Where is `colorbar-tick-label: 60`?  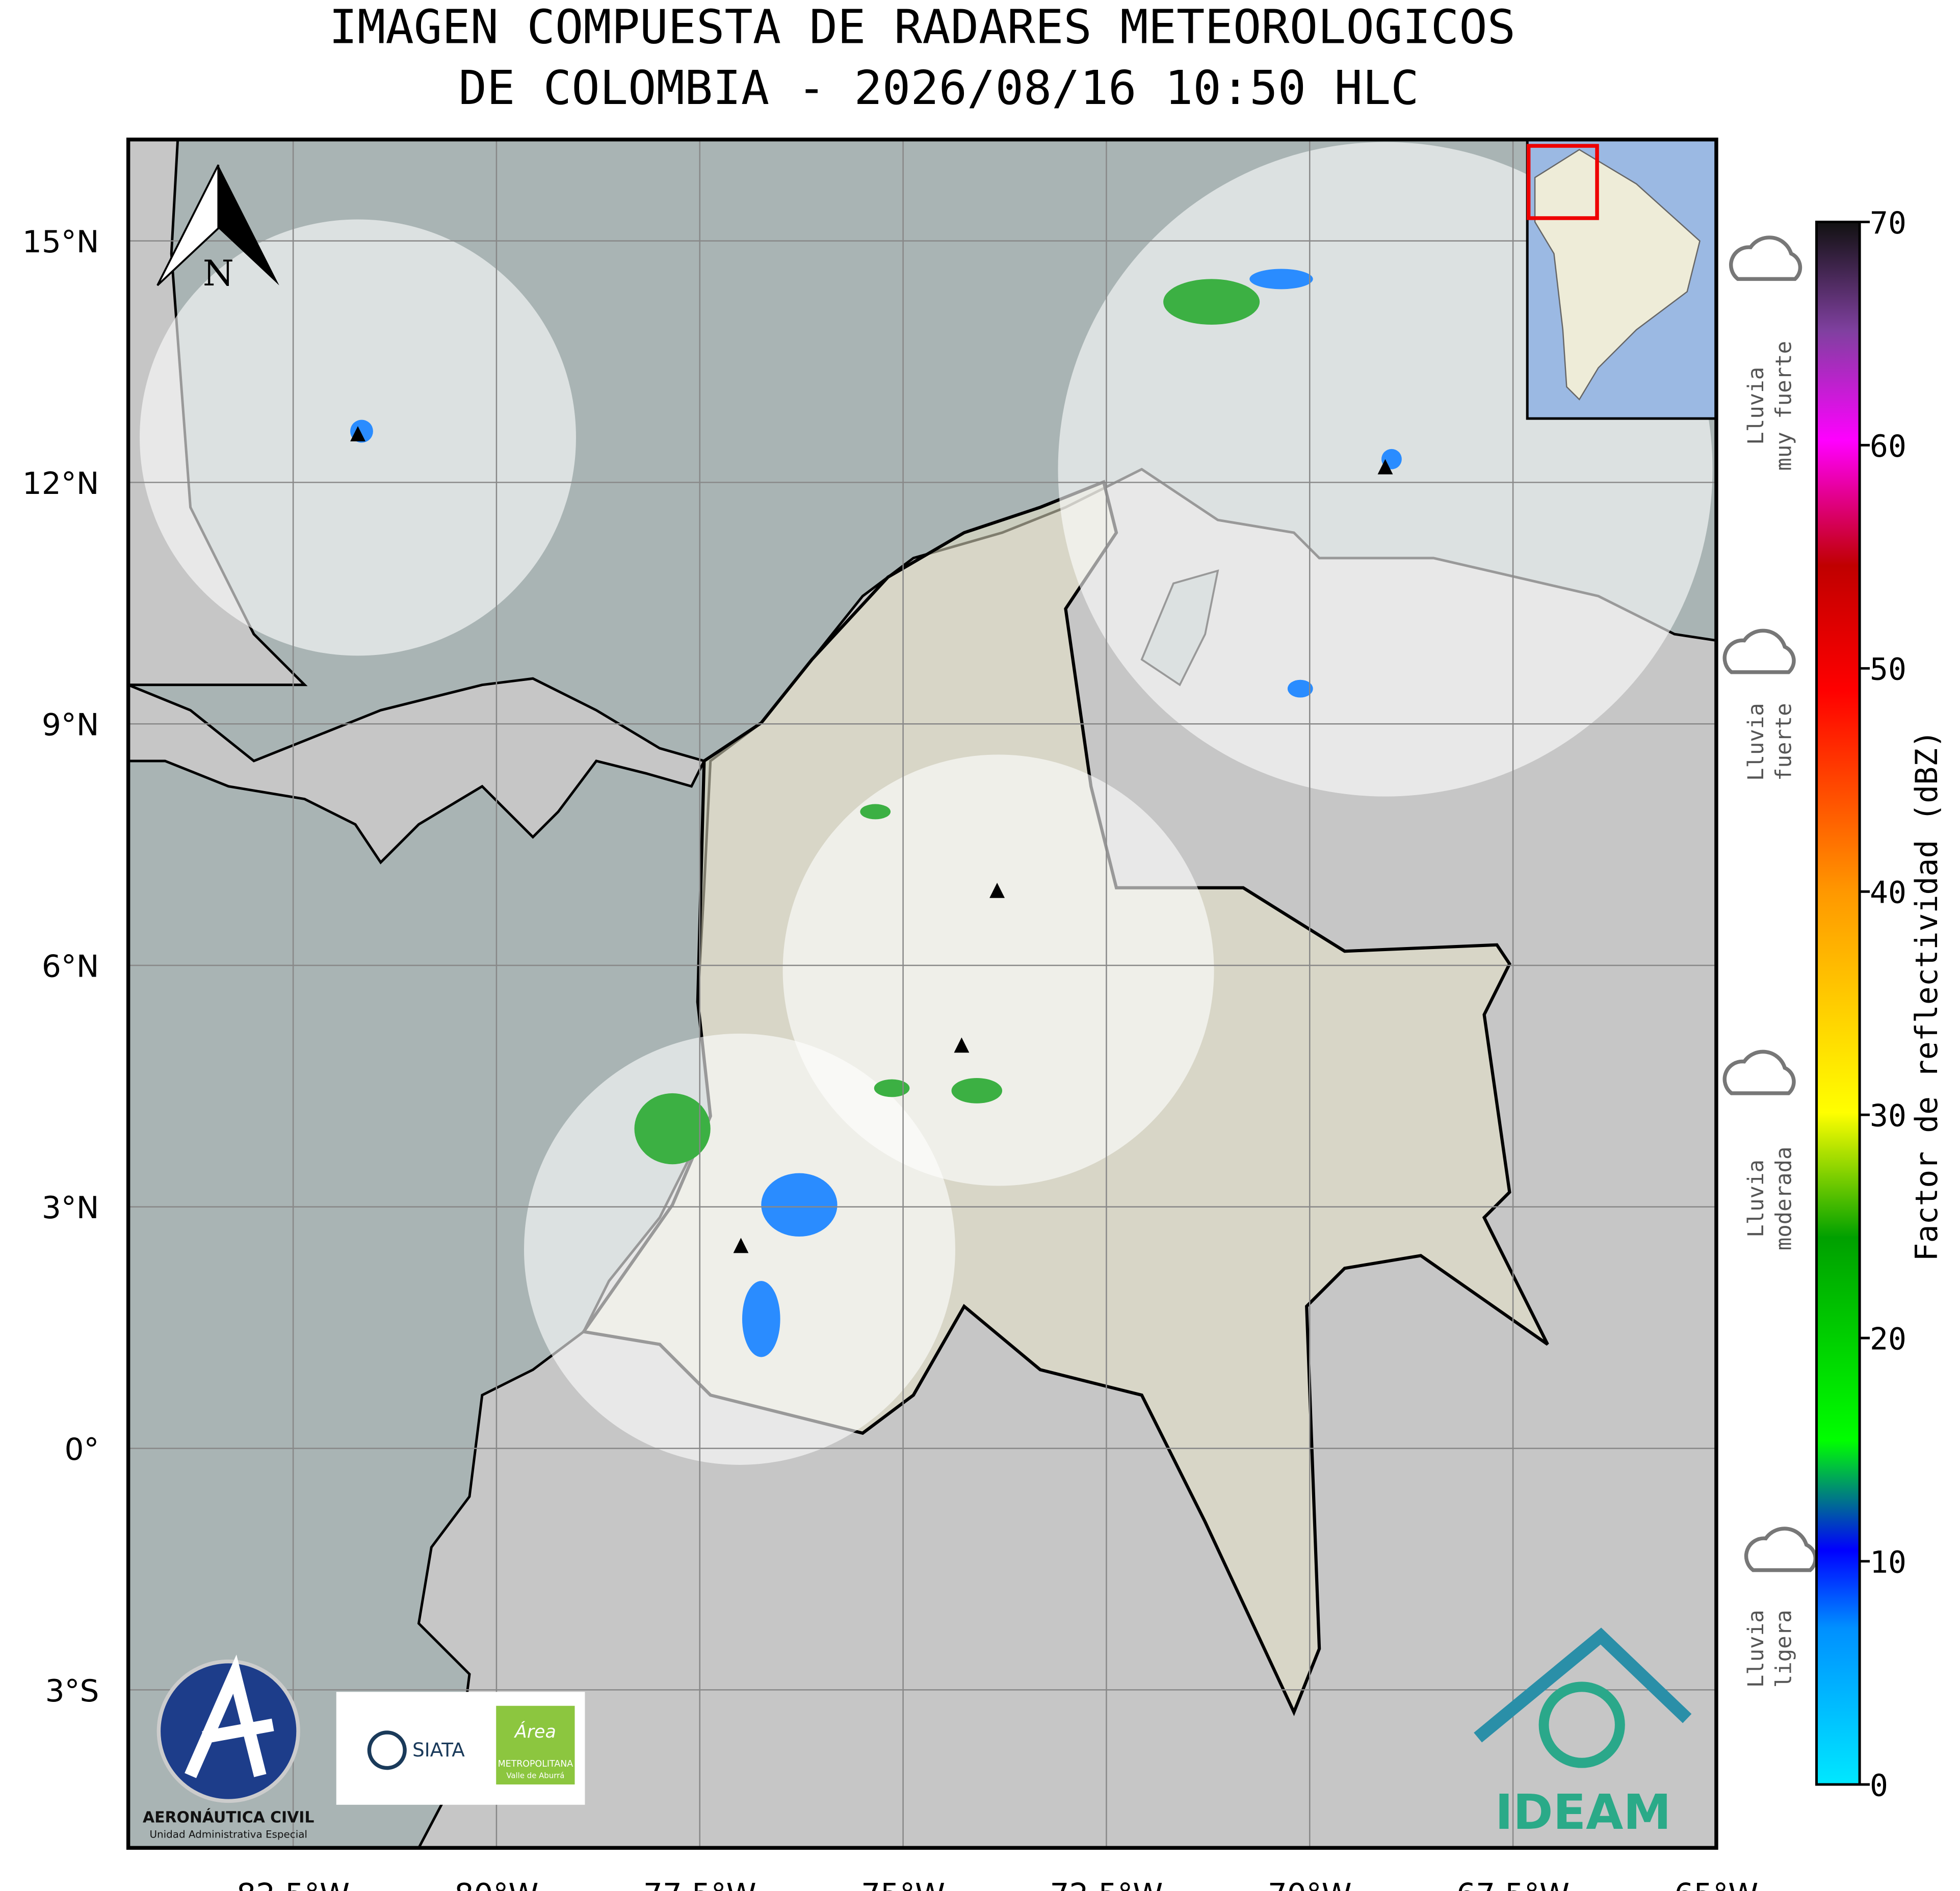 colorbar-tick-label: 60 is located at coordinates (1888, 446).